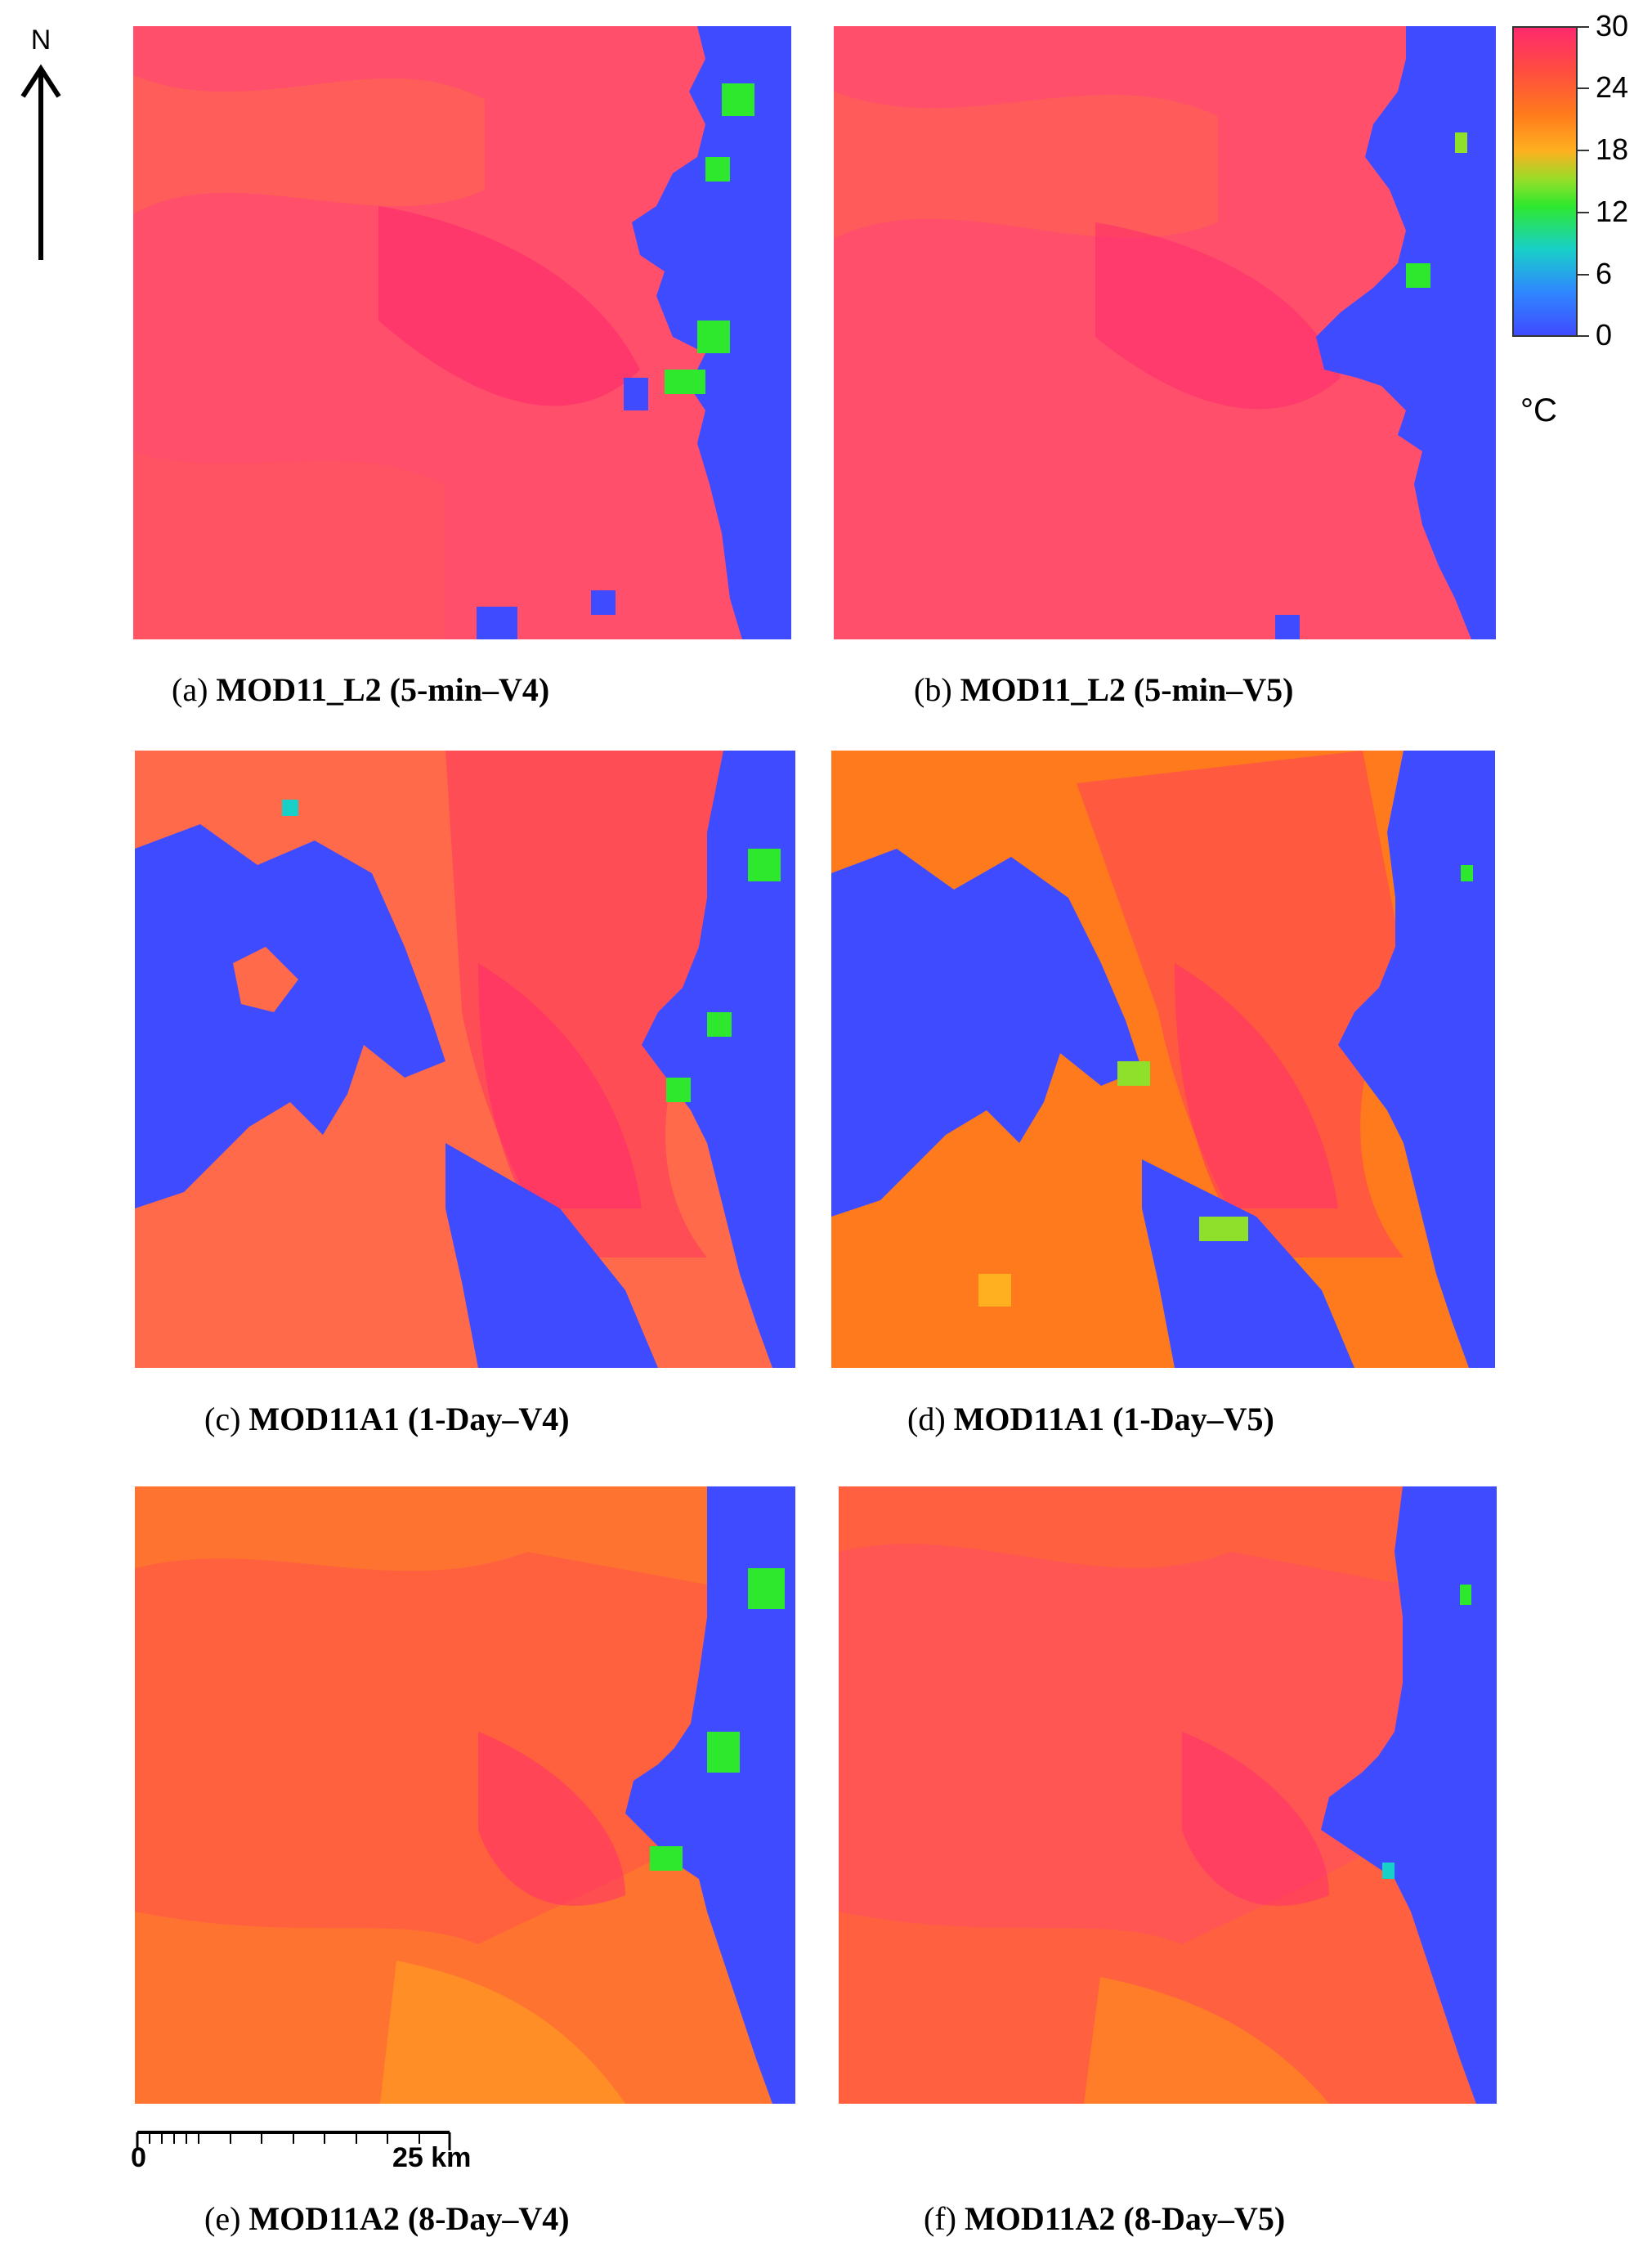  What do you see at coordinates (1125, 2218) in the screenshot?
I see `caption-title: MOD11A2 (8-Day–V5)` at bounding box center [1125, 2218].